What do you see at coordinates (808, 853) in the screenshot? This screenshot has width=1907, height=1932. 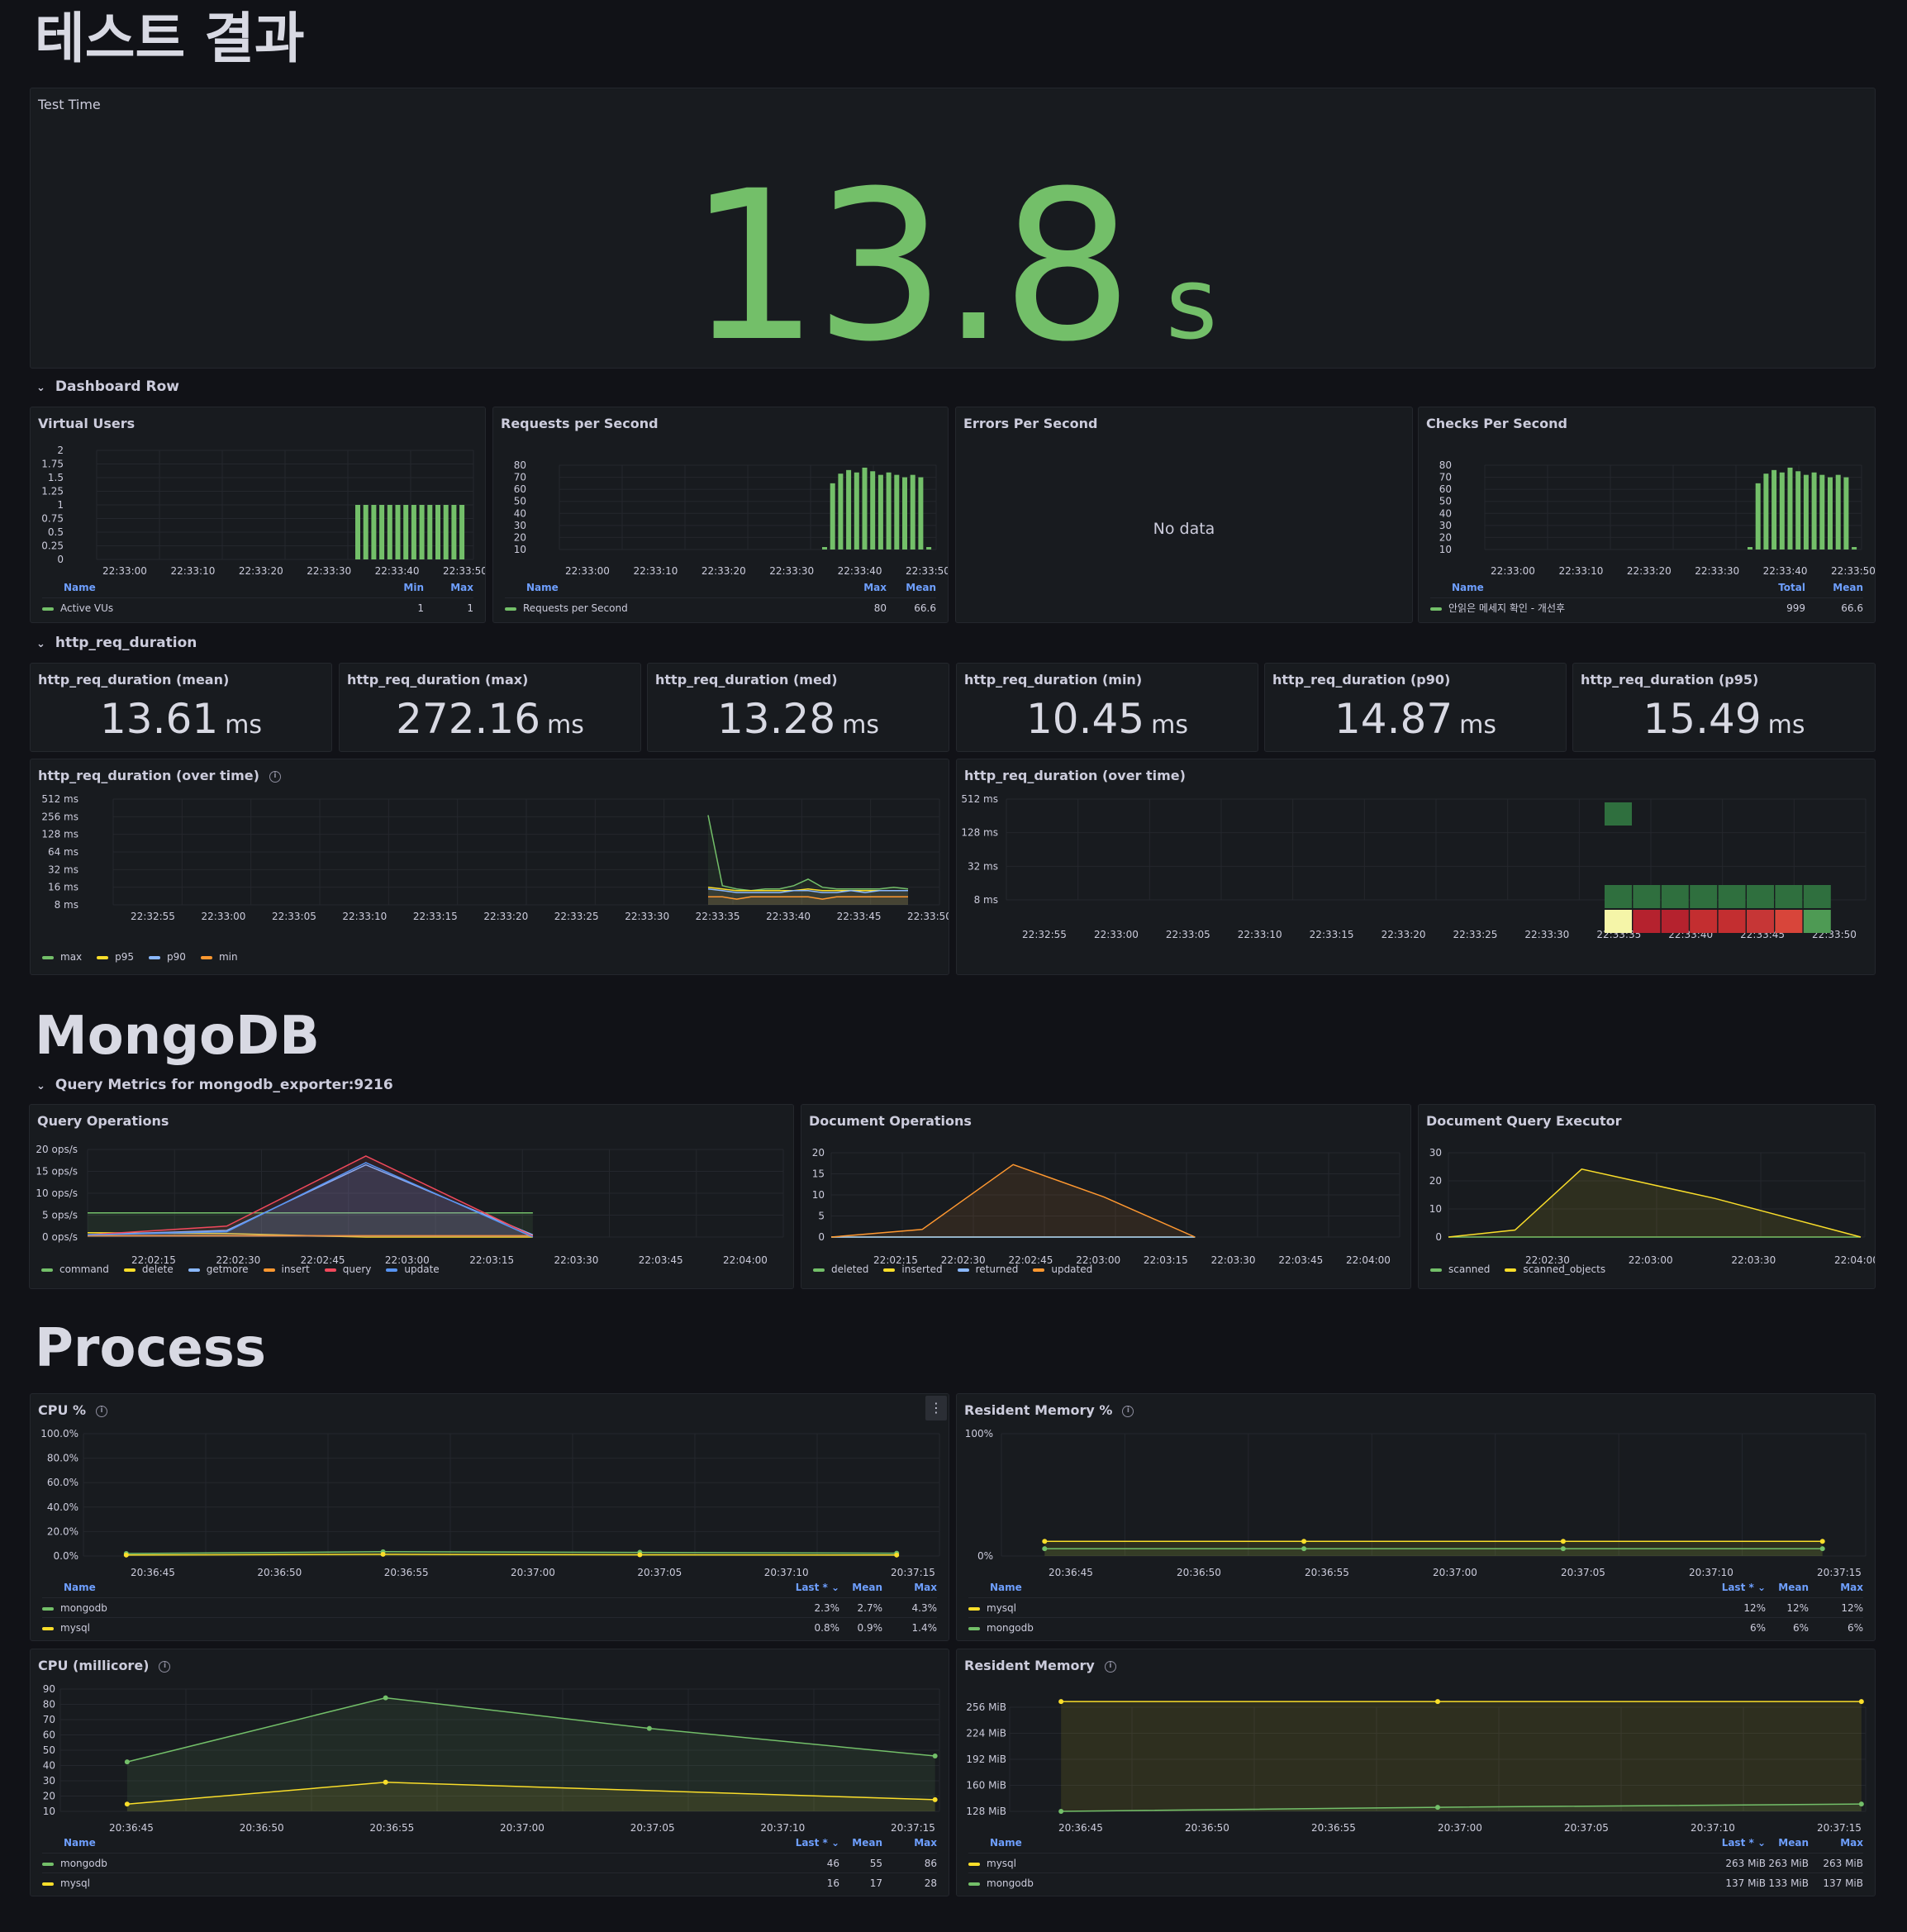 I see `series-line-max` at bounding box center [808, 853].